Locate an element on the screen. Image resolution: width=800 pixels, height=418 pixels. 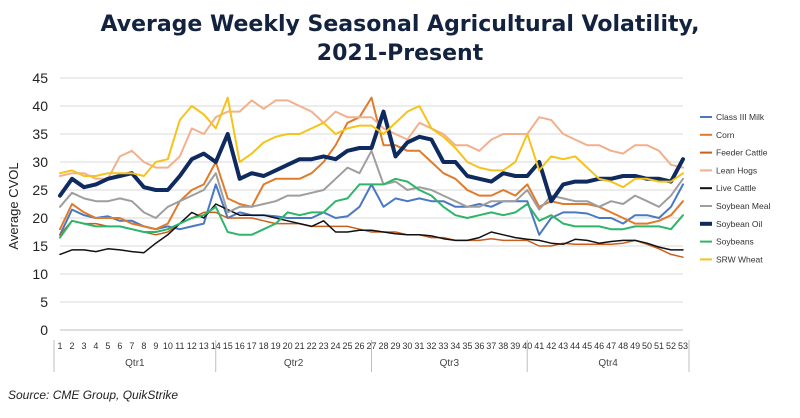
y-axis-label: Average CVOL is located at coordinates (13, 205).